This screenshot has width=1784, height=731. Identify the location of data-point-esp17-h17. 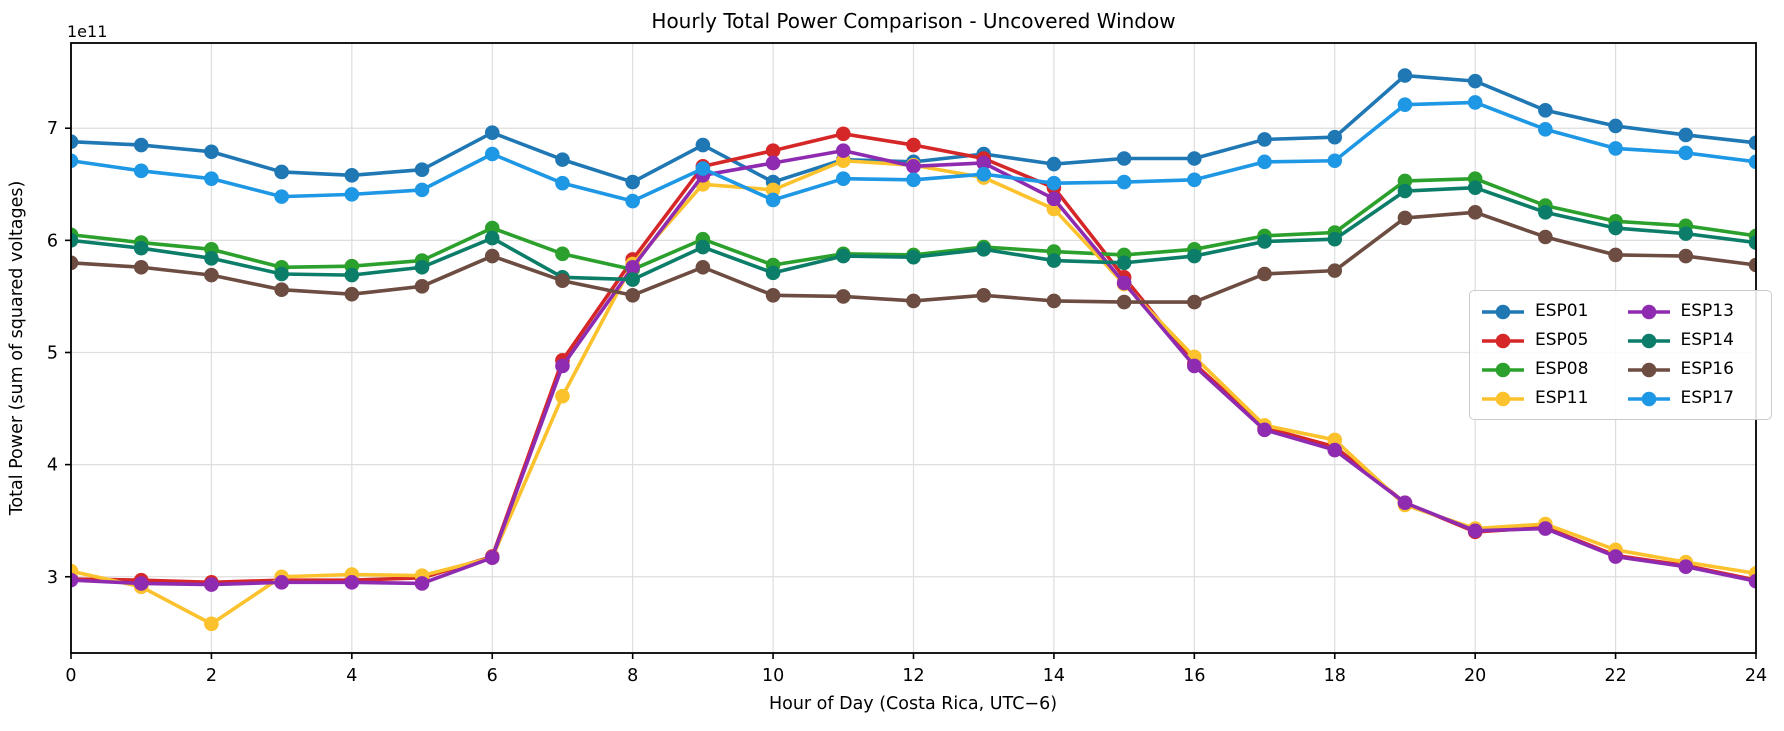
(1264, 162).